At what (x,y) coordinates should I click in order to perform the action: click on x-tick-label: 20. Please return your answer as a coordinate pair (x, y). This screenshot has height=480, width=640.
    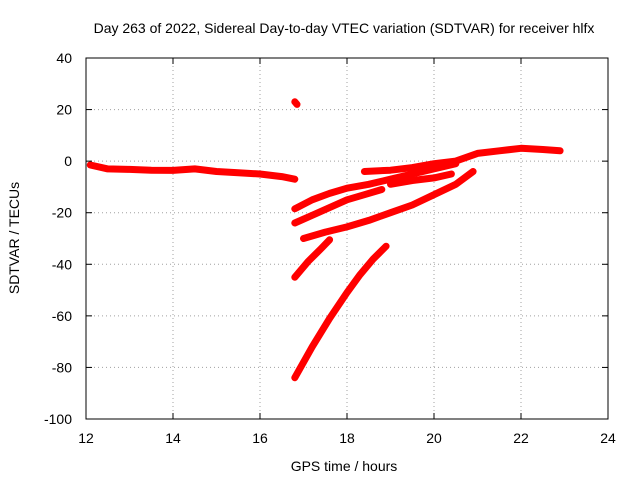
    Looking at the image, I should click on (434, 438).